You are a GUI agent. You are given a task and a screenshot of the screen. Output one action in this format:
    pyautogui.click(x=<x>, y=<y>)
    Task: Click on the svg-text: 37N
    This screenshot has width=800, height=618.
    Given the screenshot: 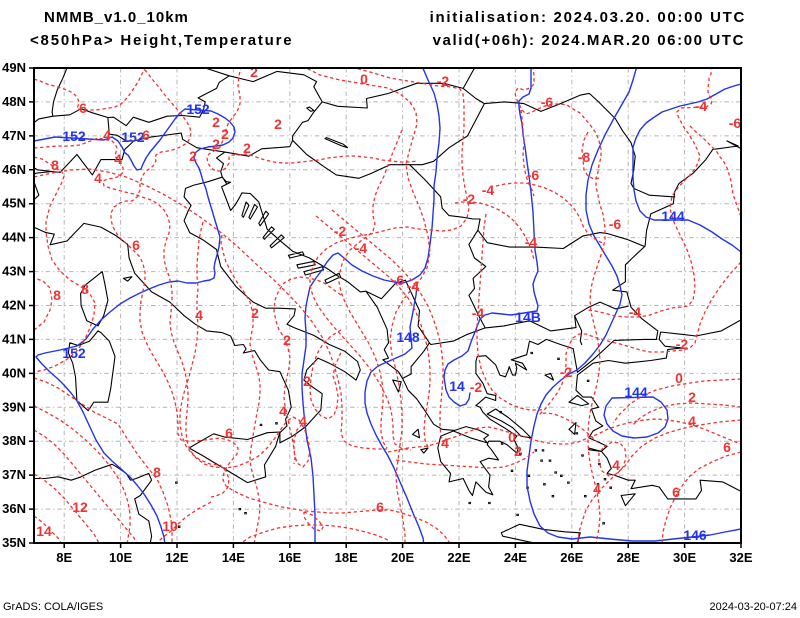 What is the action you would take?
    pyautogui.click(x=14, y=474)
    